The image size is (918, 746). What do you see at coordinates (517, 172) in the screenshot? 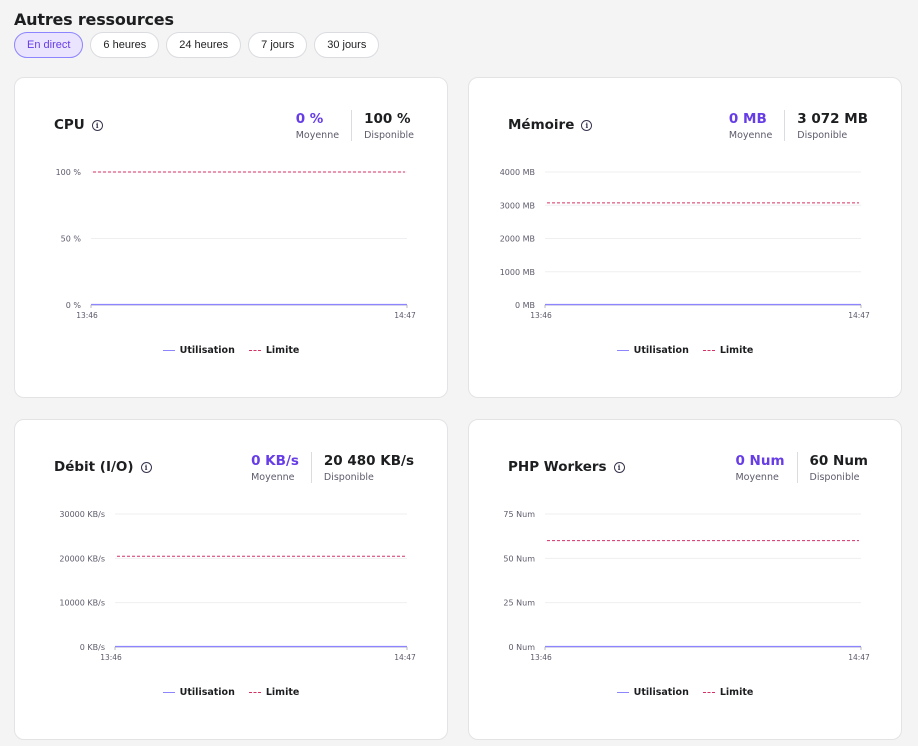
I see `y-tick-label: 4000 MB` at bounding box center [517, 172].